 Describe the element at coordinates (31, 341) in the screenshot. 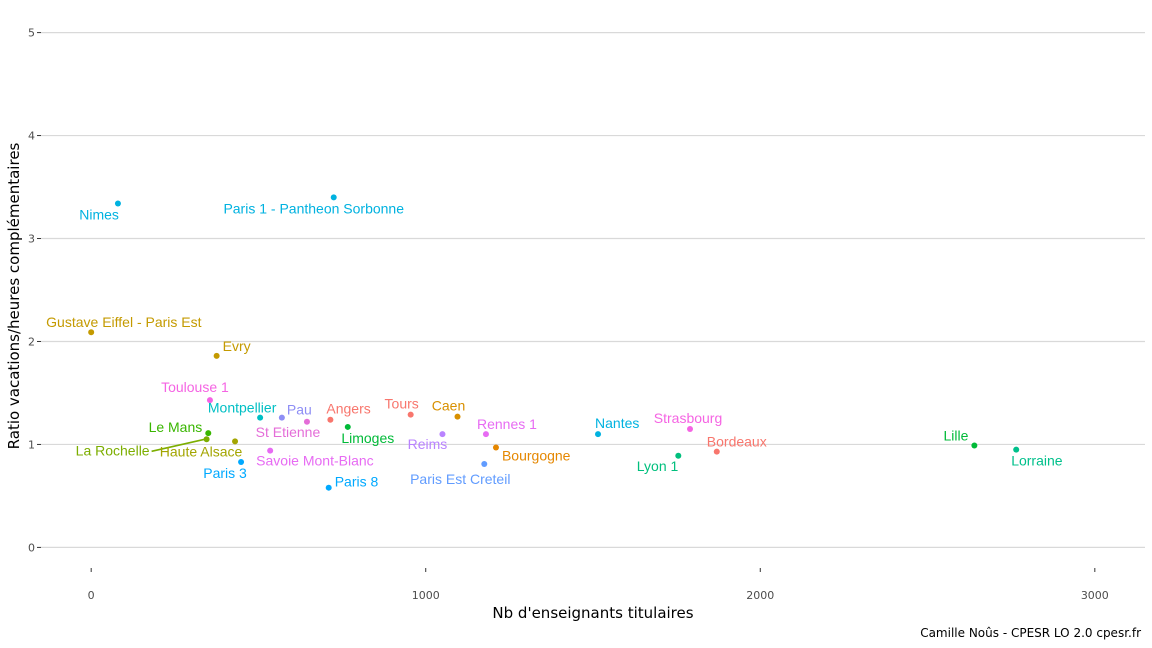

I see `y-tick-label: 2` at that location.